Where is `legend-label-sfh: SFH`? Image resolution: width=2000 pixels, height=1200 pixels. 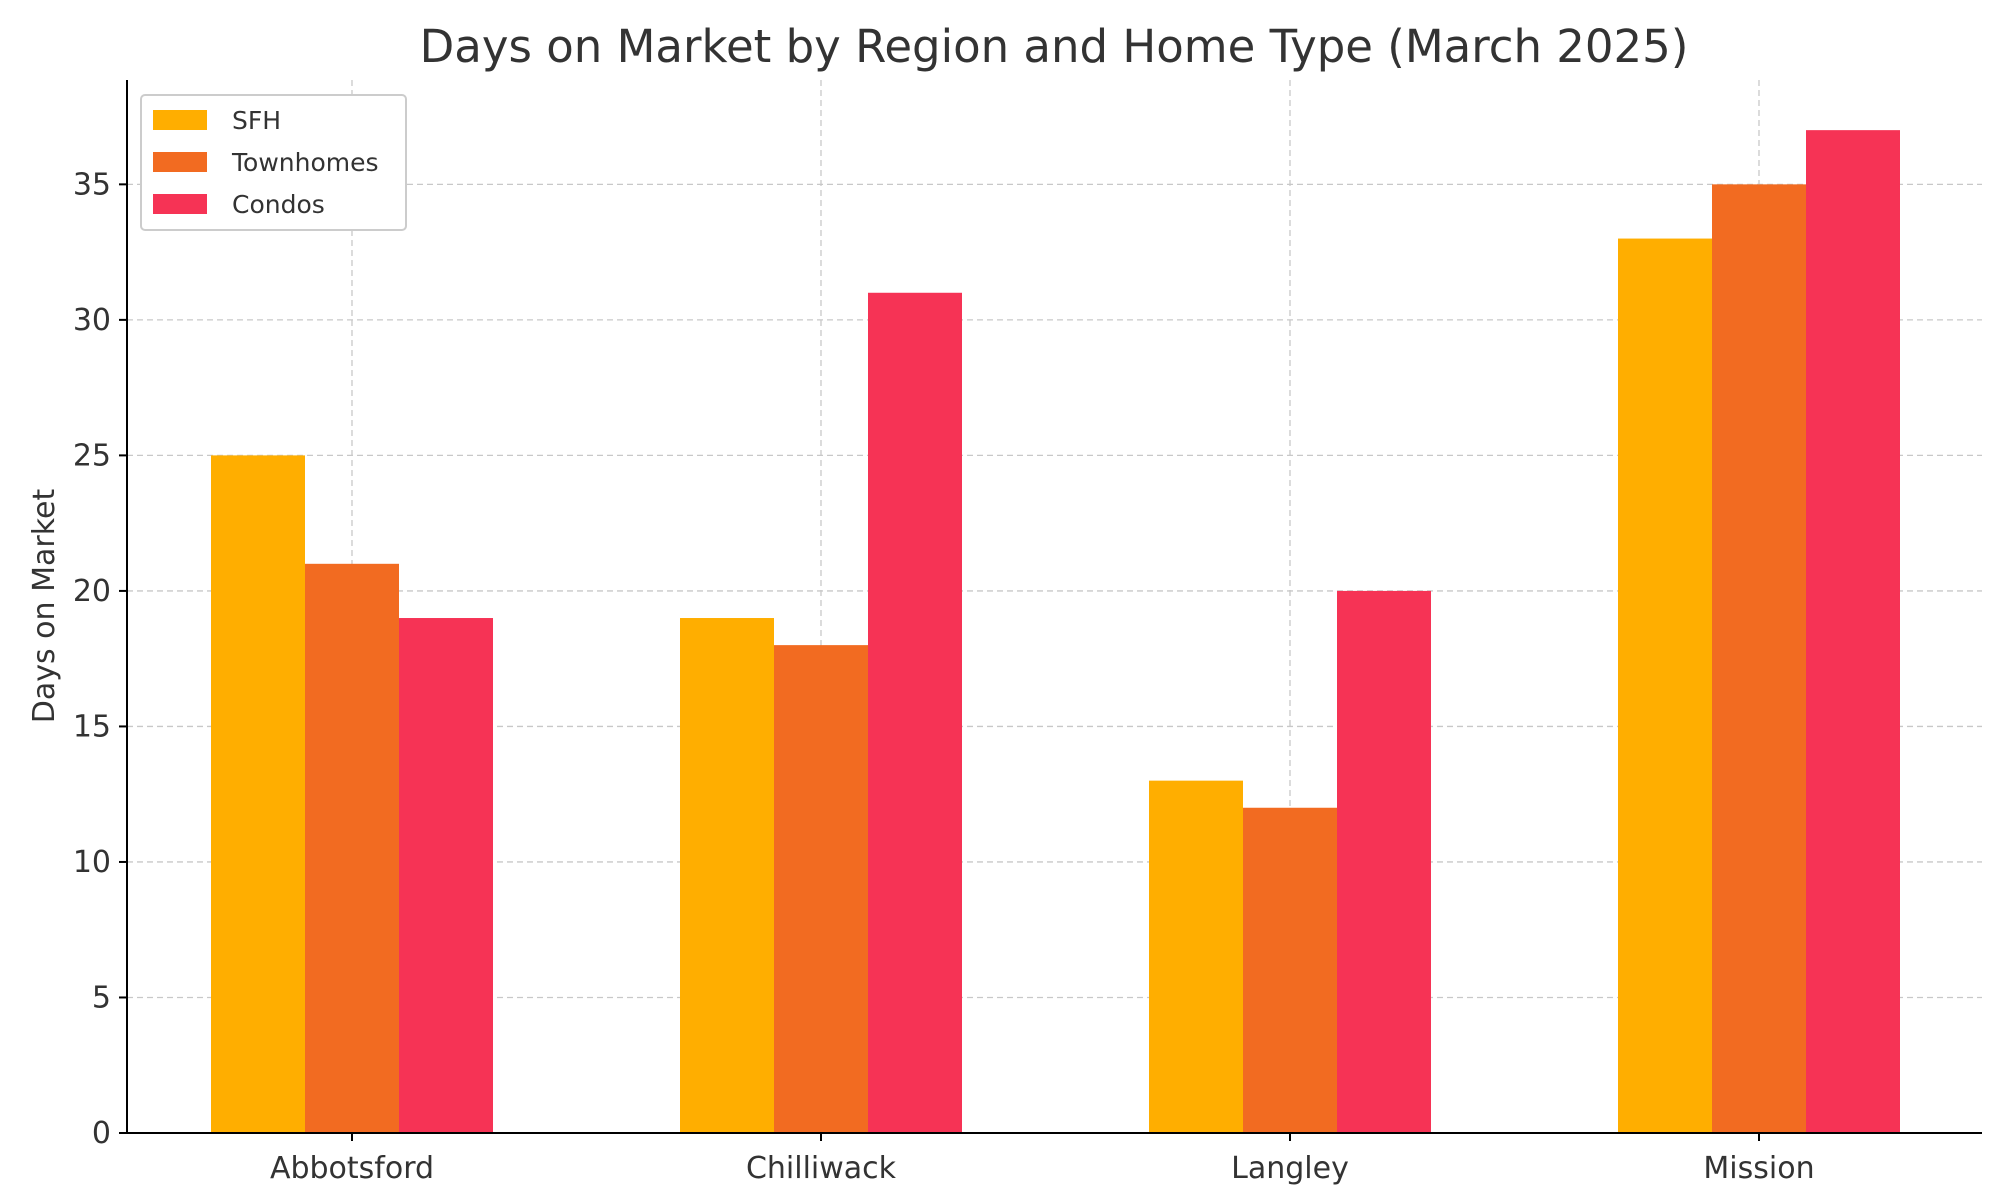 legend-label-sfh: SFH is located at coordinates (256, 120).